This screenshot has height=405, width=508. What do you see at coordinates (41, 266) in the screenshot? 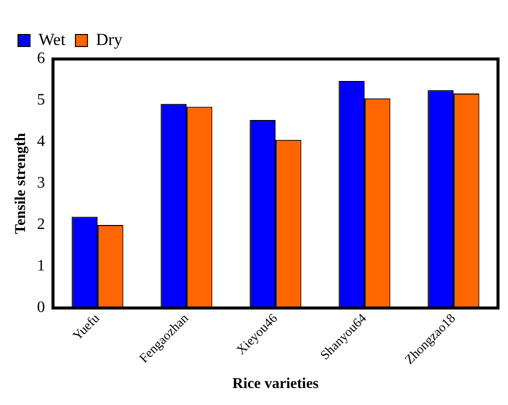
I see `y-tick-label: 1` at bounding box center [41, 266].